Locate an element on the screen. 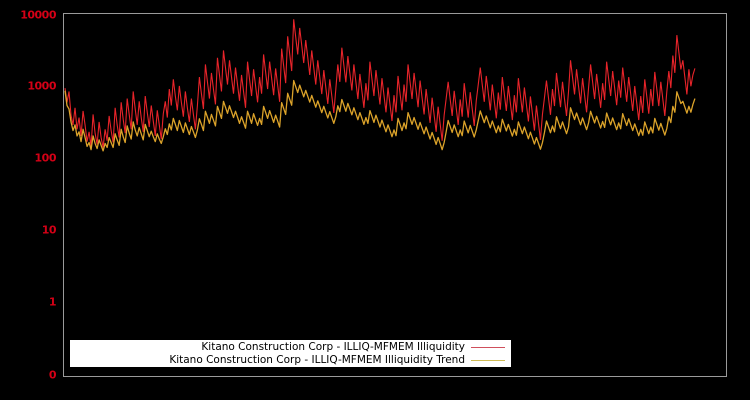  ytick-label-1: 1 is located at coordinates (52, 302).